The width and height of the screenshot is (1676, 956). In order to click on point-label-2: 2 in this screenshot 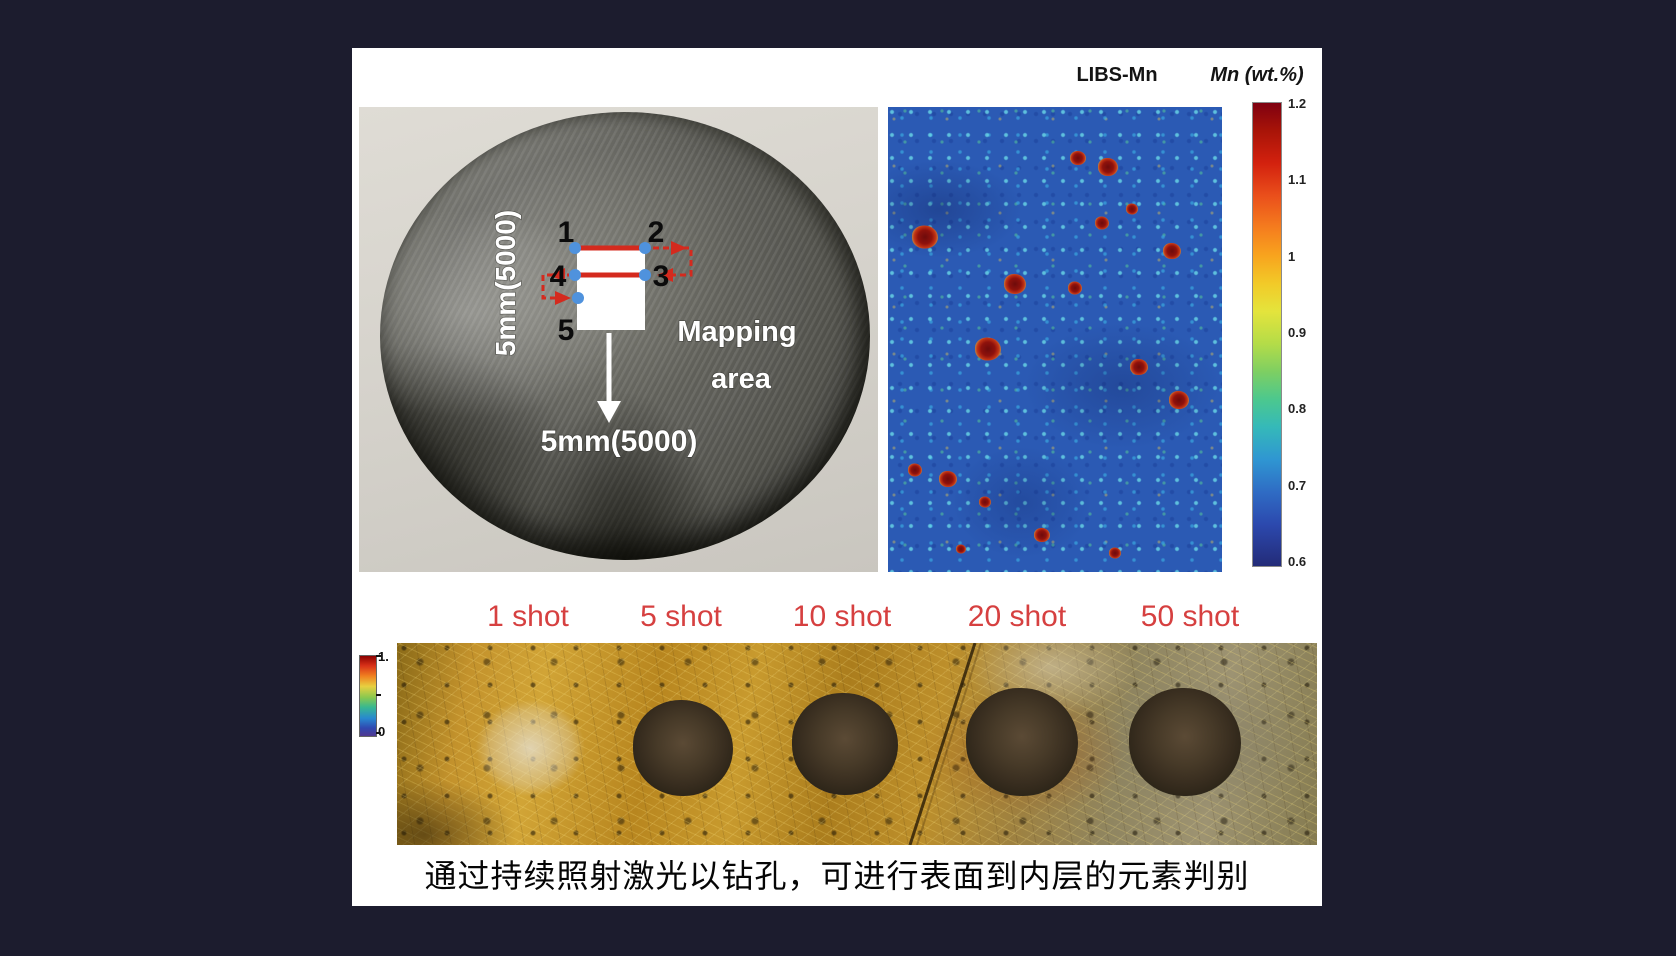, I will do `click(656, 232)`.